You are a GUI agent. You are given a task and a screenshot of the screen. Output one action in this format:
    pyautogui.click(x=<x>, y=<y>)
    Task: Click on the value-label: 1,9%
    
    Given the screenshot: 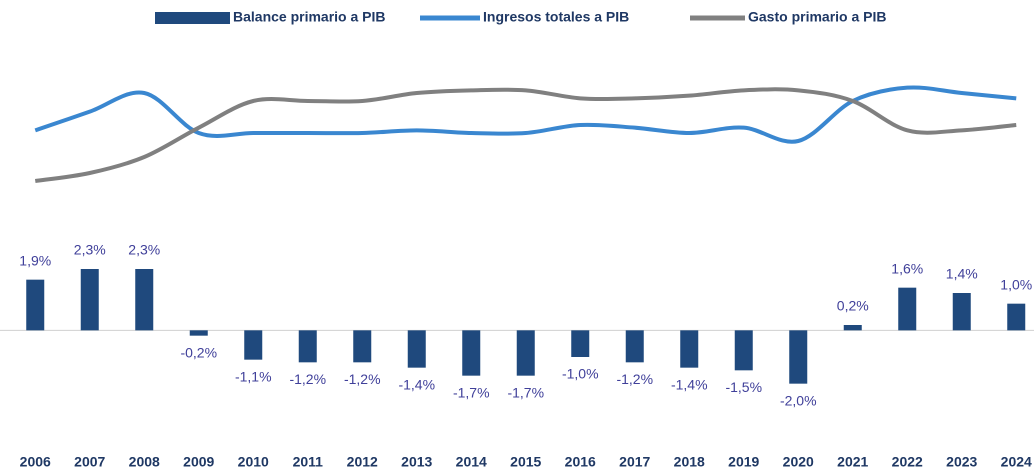 What is the action you would take?
    pyautogui.click(x=35, y=260)
    